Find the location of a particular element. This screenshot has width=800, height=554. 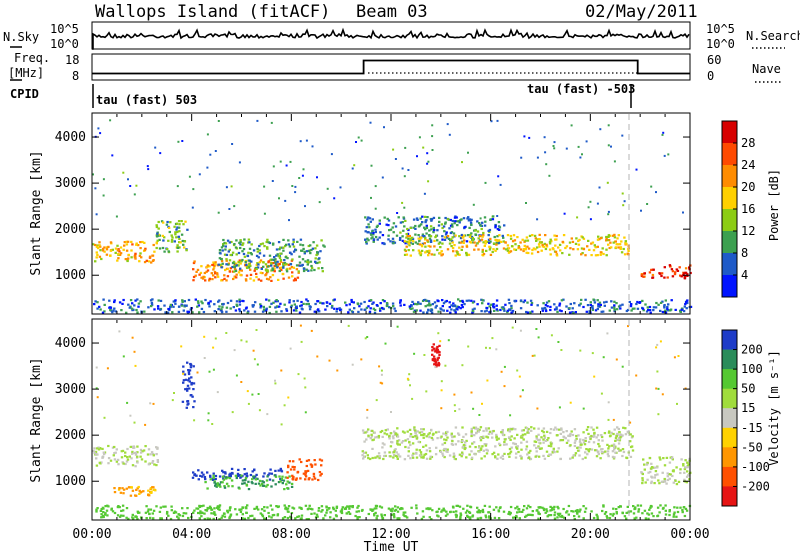

velocity-colorbar-tick-label: 50 is located at coordinates (748, 389).